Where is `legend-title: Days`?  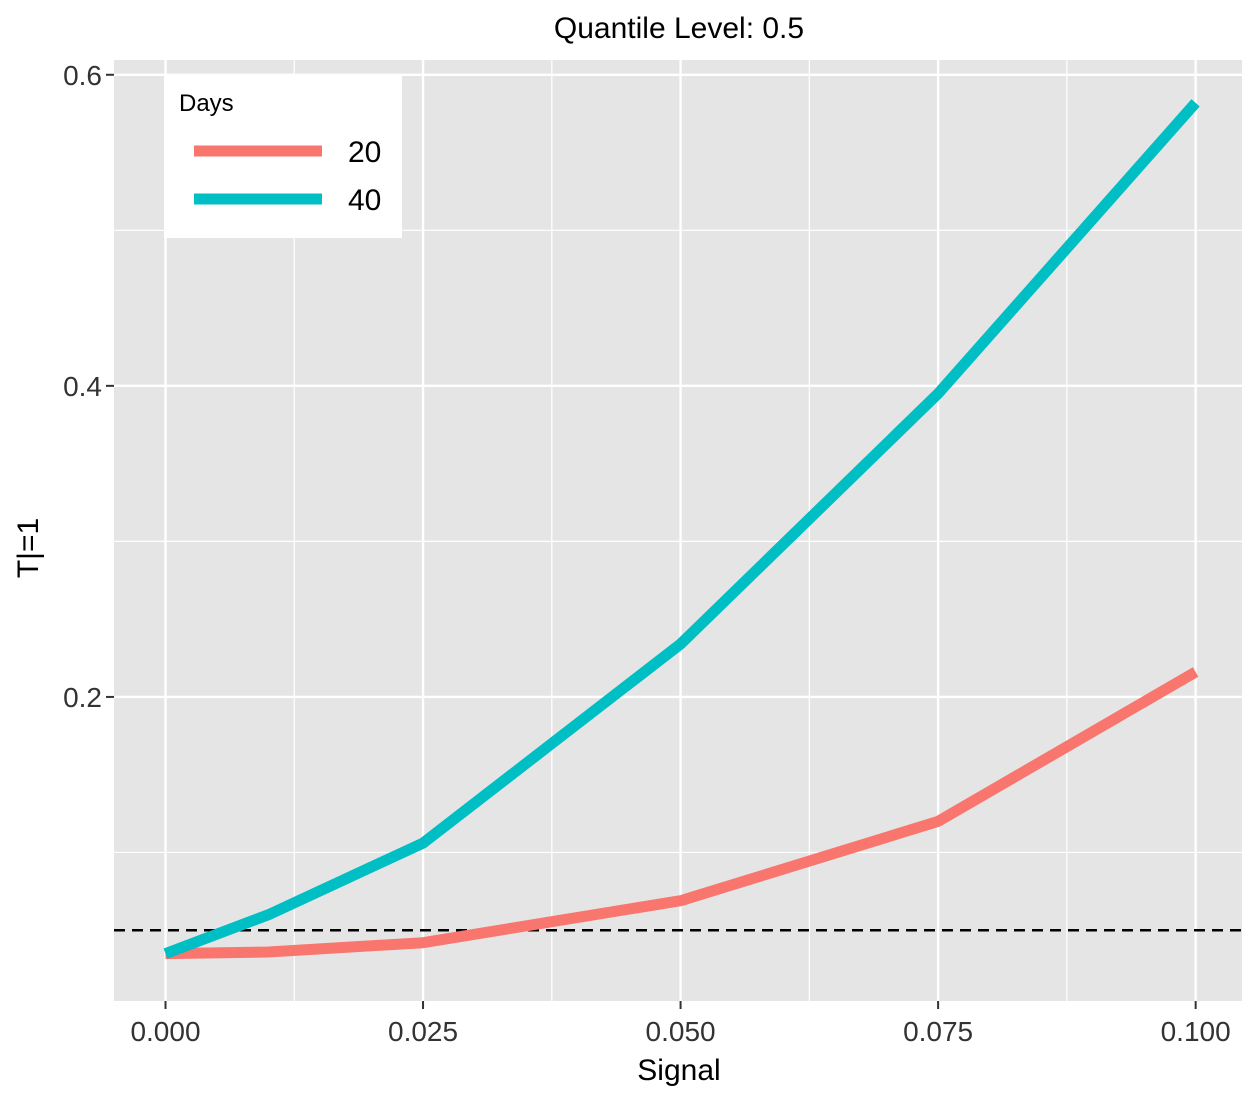
legend-title: Days is located at coordinates (206, 103).